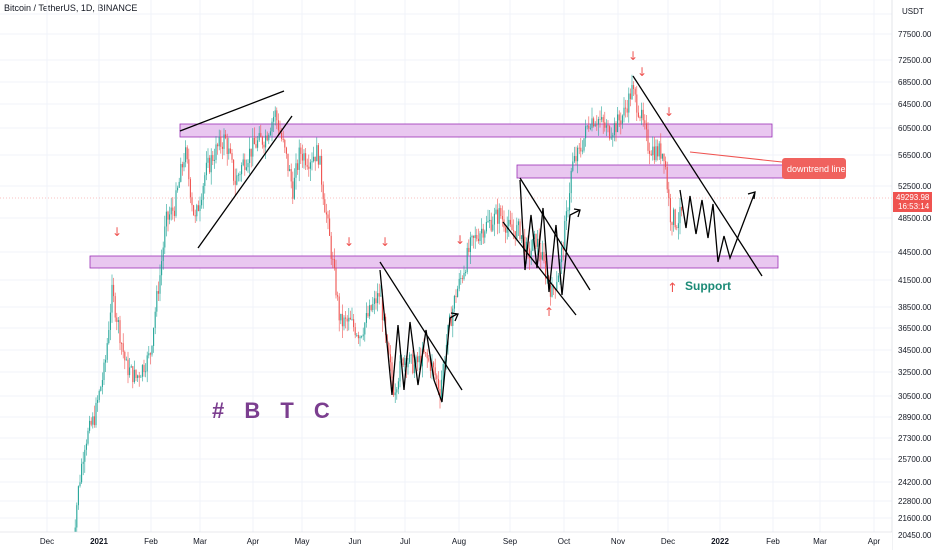 The image size is (932, 550). I want to click on x-tick-label: Jul, so click(405, 541).